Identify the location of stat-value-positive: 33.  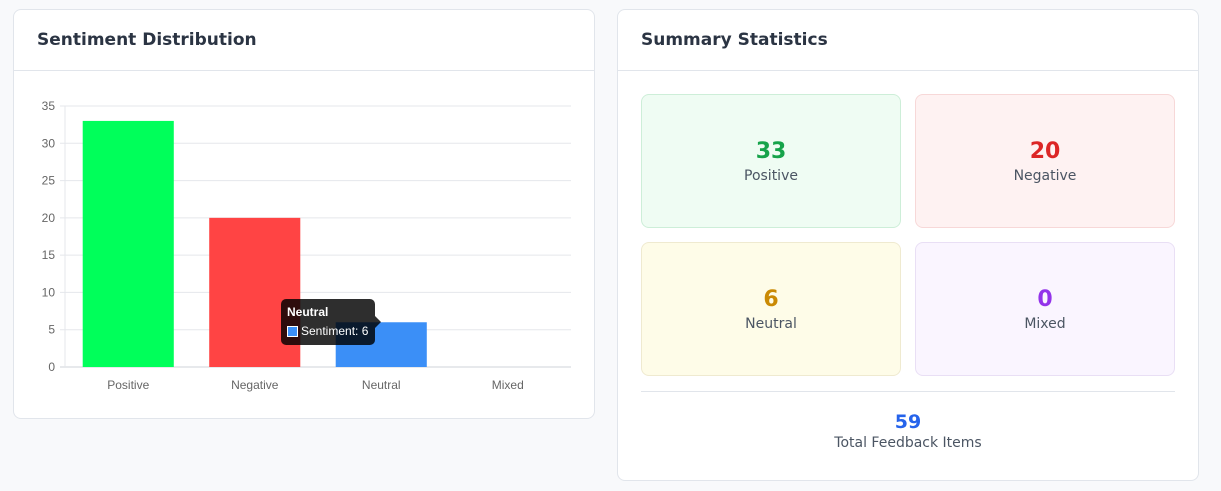
(771, 151).